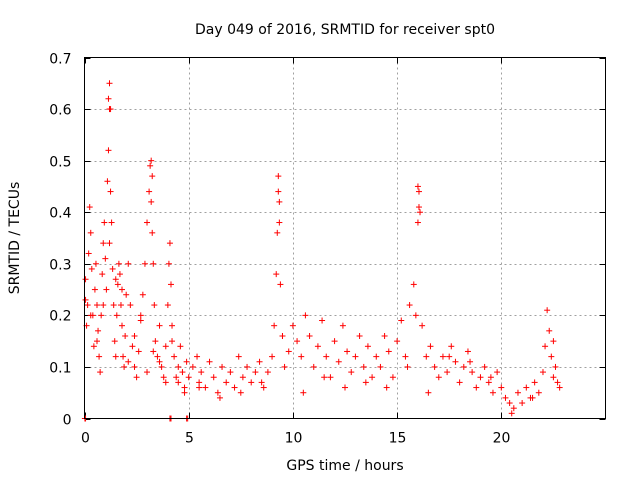  Describe the element at coordinates (398, 439) in the screenshot. I see `x-tick-label: 15` at that location.